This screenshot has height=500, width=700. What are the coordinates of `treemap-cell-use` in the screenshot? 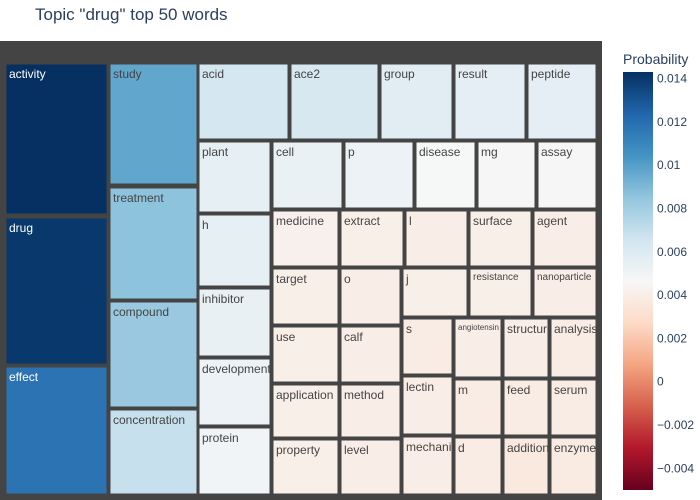 It's located at (305, 354).